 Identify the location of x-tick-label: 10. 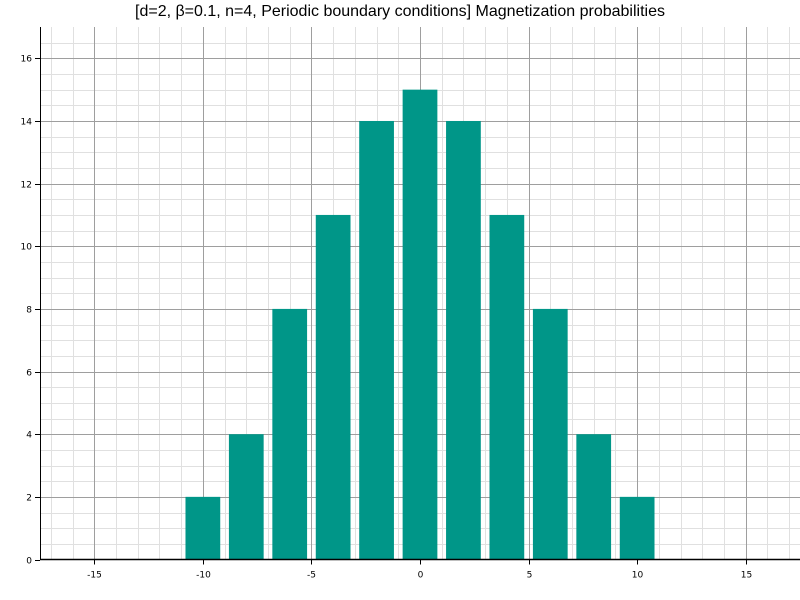
(638, 576).